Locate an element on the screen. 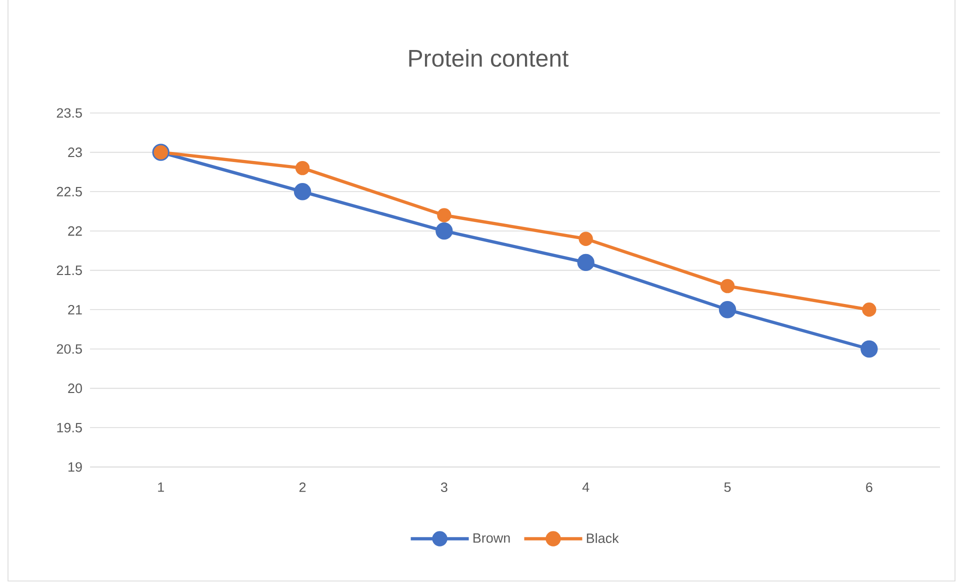 This screenshot has width=957, height=583. y-tick-label: 23.5 is located at coordinates (69, 113).